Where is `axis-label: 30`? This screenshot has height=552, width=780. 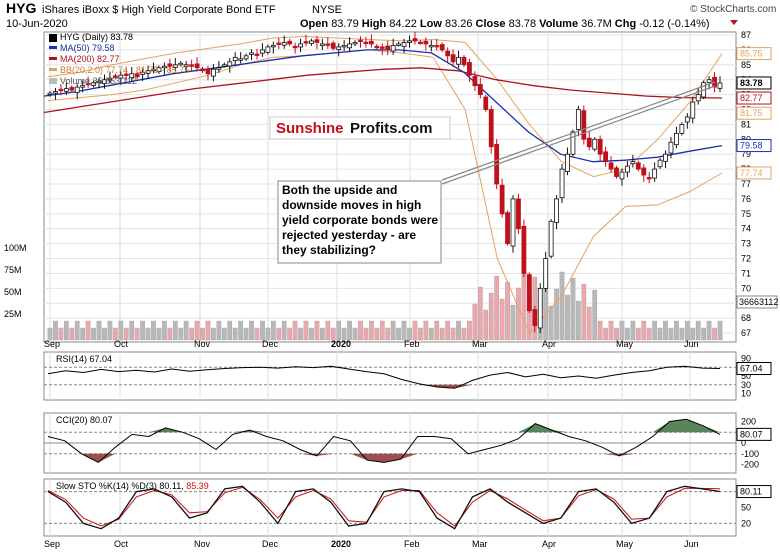 axis-label: 30 is located at coordinates (746, 385).